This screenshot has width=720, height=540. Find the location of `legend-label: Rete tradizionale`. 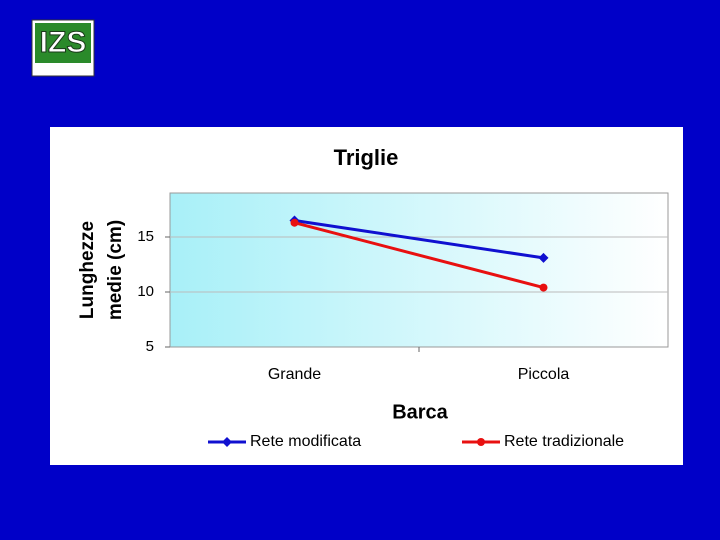

legend-label: Rete tradizionale is located at coordinates (564, 441).